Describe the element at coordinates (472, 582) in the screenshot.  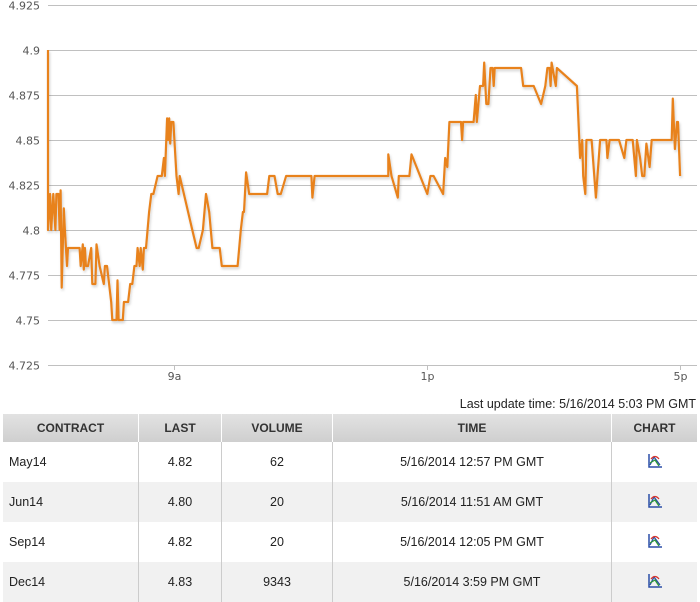
I see `cell-time: 5/16/2014 3:59 PM GMT` at that location.